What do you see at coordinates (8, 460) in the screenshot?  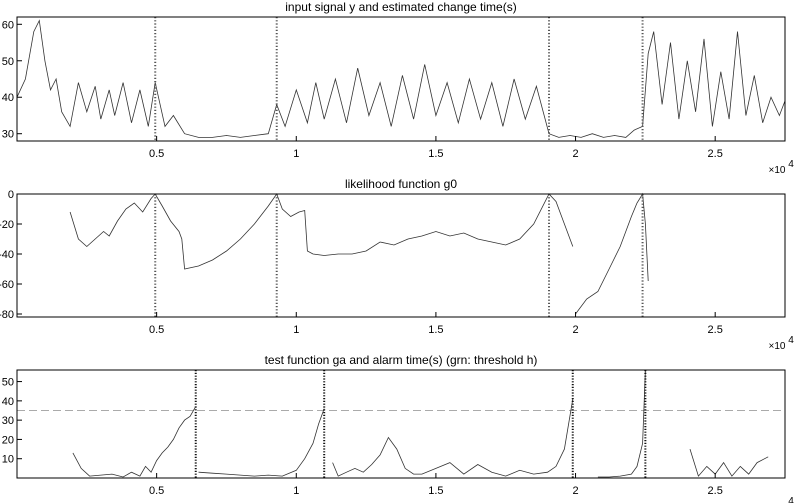 I see `y-tick-label: 10` at bounding box center [8, 460].